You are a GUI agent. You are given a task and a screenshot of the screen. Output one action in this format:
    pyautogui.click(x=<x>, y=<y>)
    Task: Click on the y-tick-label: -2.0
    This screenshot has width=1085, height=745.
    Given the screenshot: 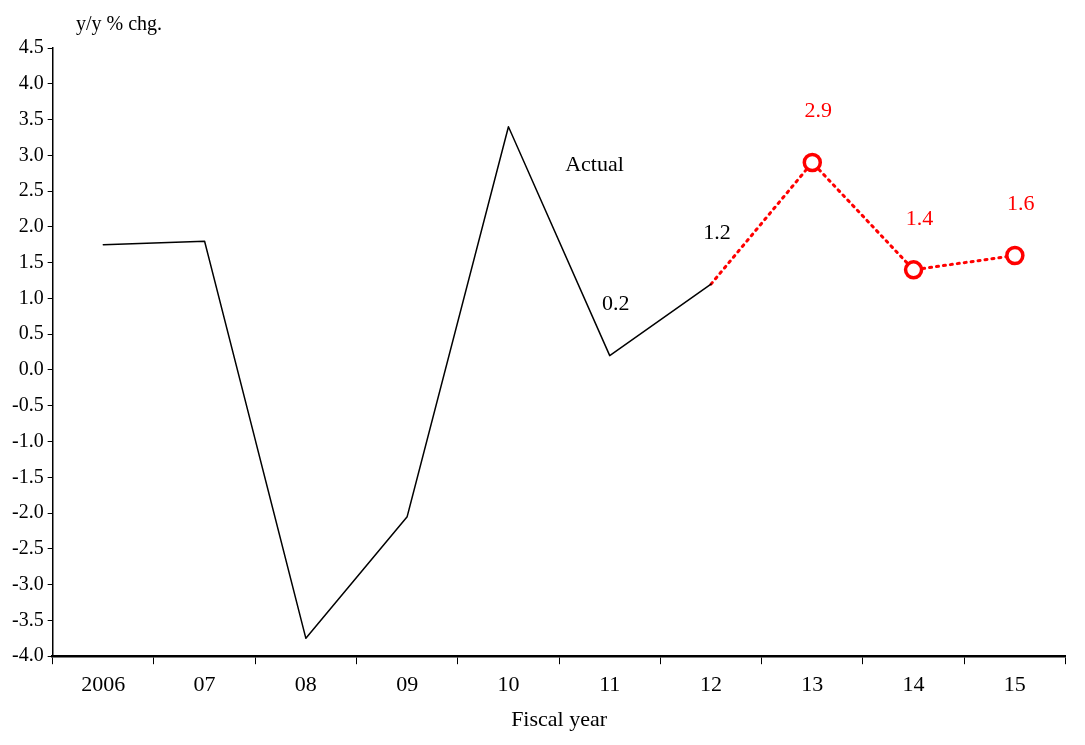 What is the action you would take?
    pyautogui.click(x=27, y=511)
    